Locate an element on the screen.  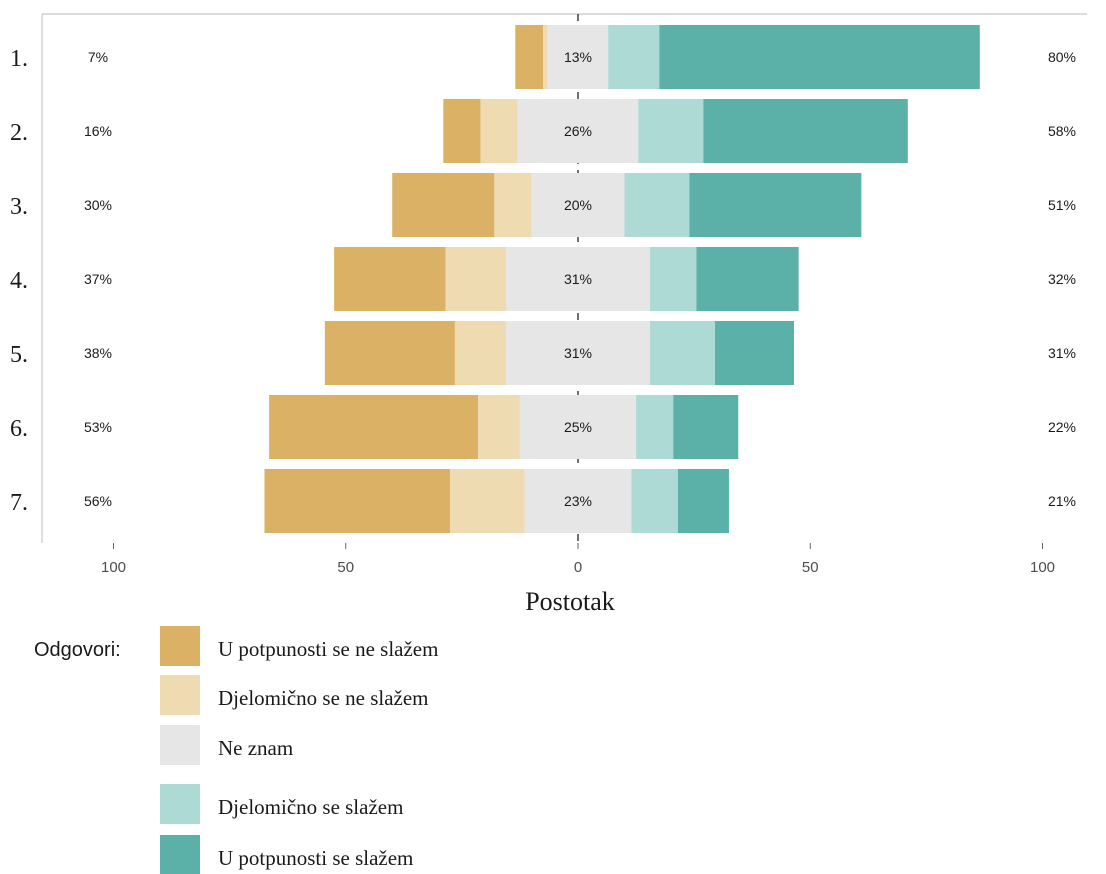
row-label-3: 3. is located at coordinates (19, 207).